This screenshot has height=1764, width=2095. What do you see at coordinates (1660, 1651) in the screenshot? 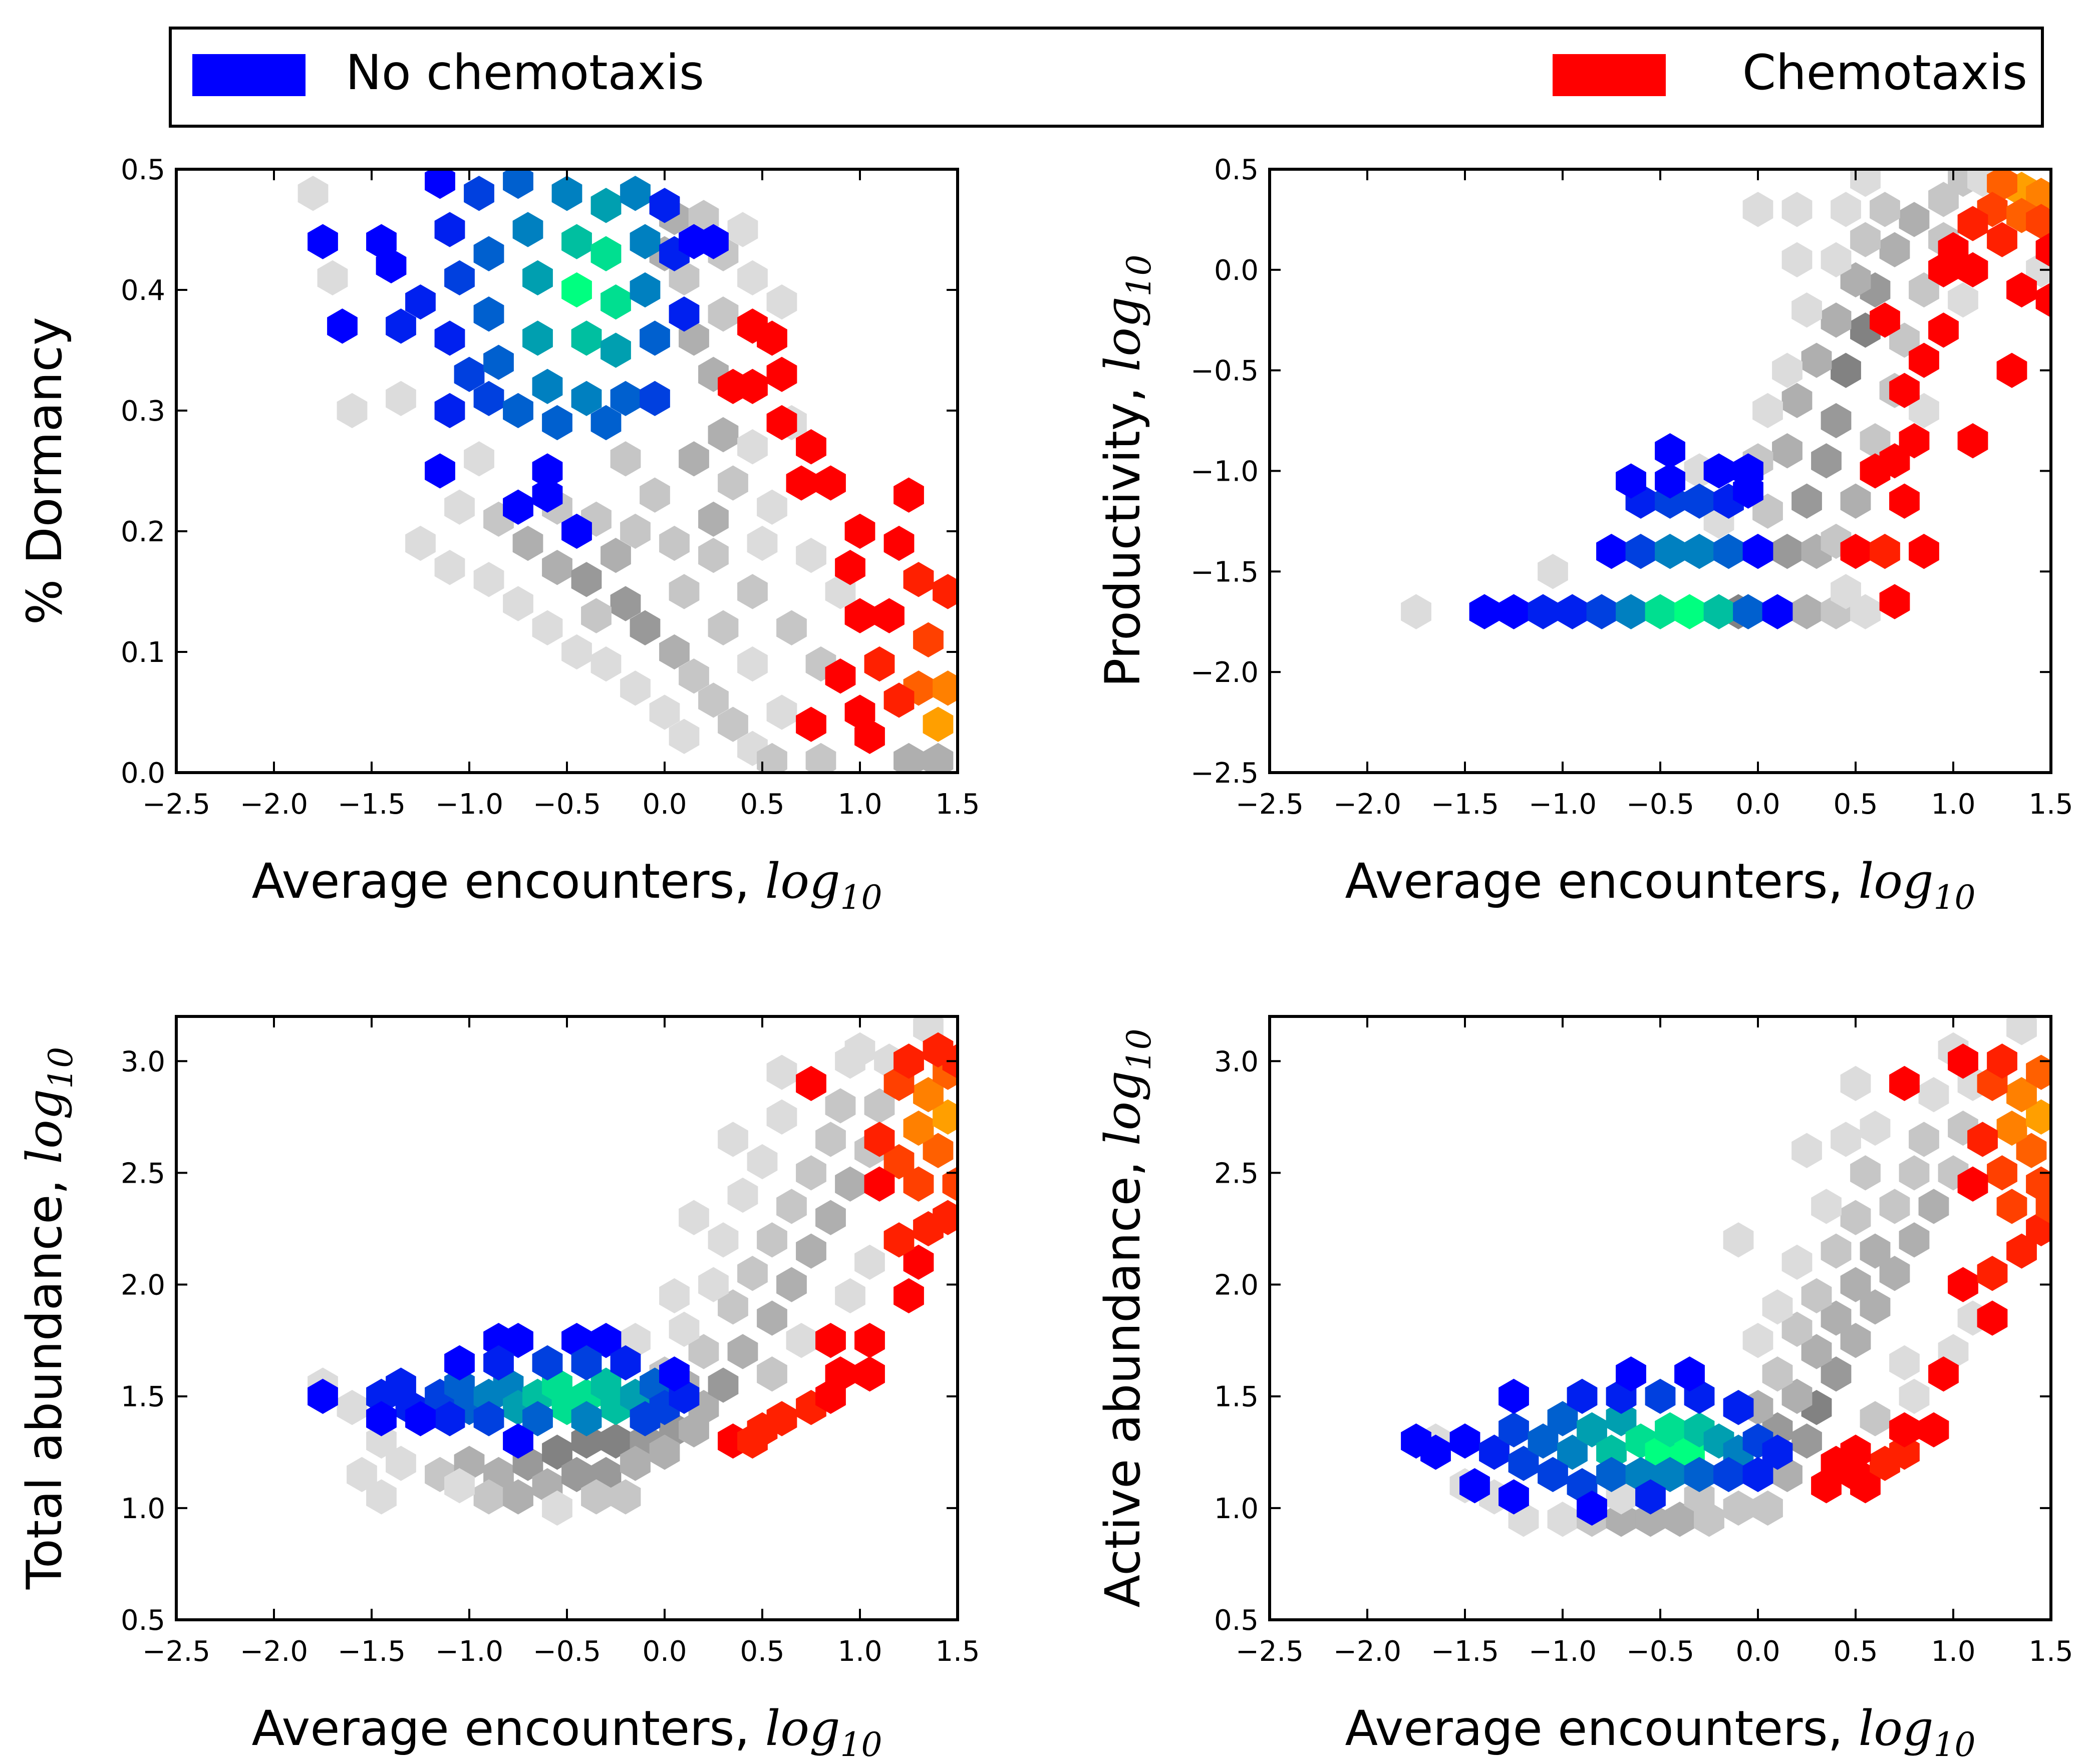
I see `x-tick-label: −0.5` at bounding box center [1660, 1651].